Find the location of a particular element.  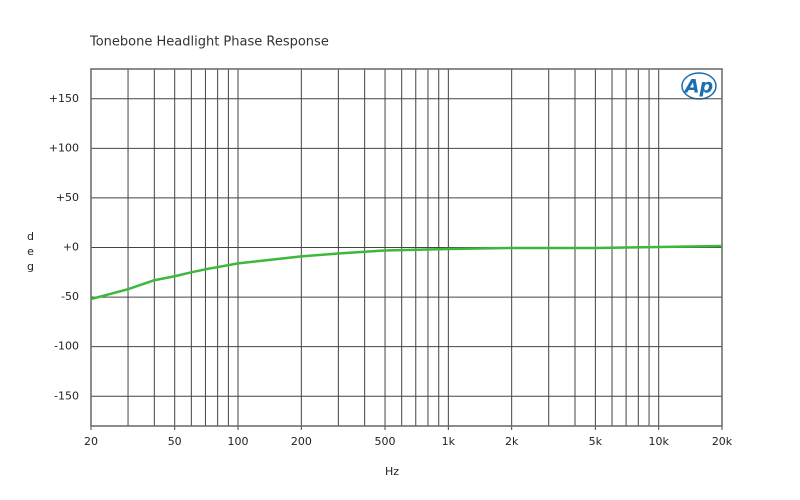

x-tick-label: 20 is located at coordinates (91, 441).